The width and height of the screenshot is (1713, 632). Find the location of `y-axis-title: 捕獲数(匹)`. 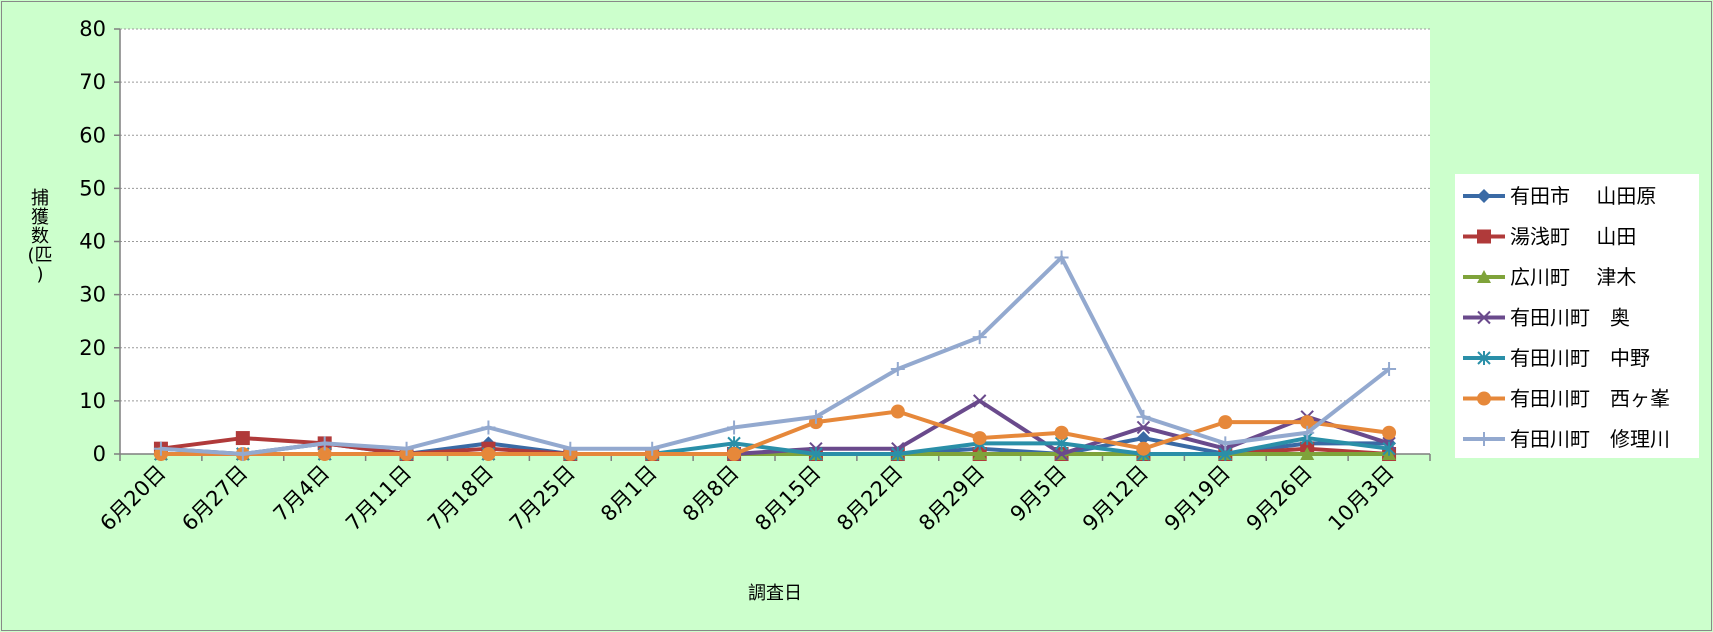

y-axis-title: 捕獲数(匹) is located at coordinates (39, 236).